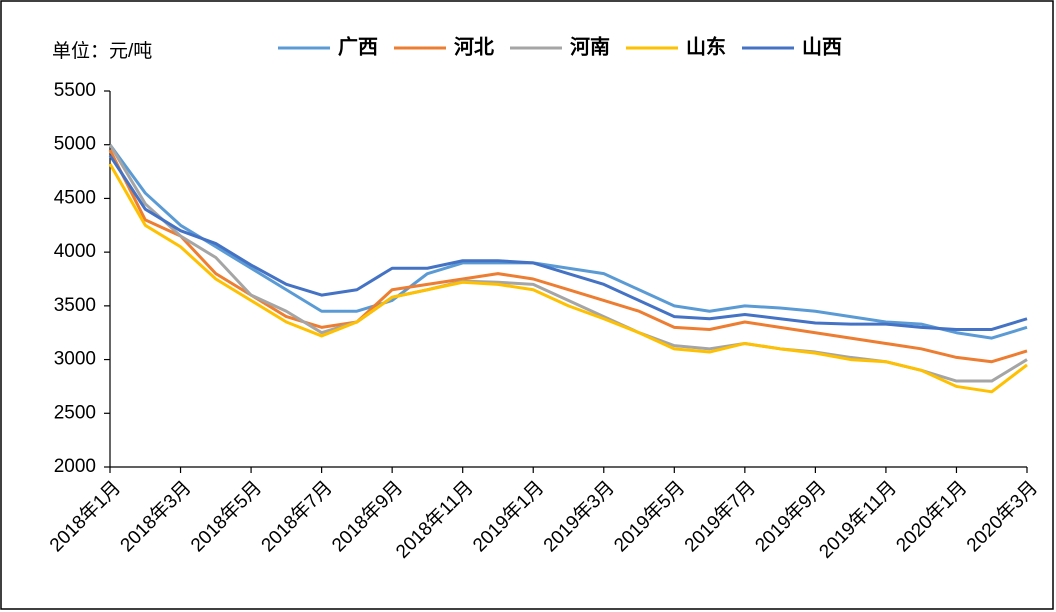 The width and height of the screenshot is (1056, 612). Describe the element at coordinates (75, 412) in the screenshot. I see `y-tick-label: 2500` at that location.